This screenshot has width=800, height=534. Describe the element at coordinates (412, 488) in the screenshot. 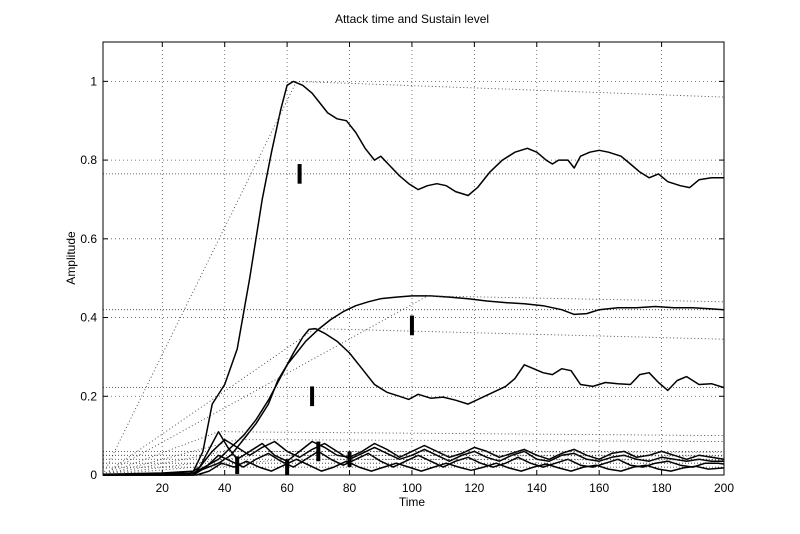

I see `x-tick-label-4: 100` at that location.